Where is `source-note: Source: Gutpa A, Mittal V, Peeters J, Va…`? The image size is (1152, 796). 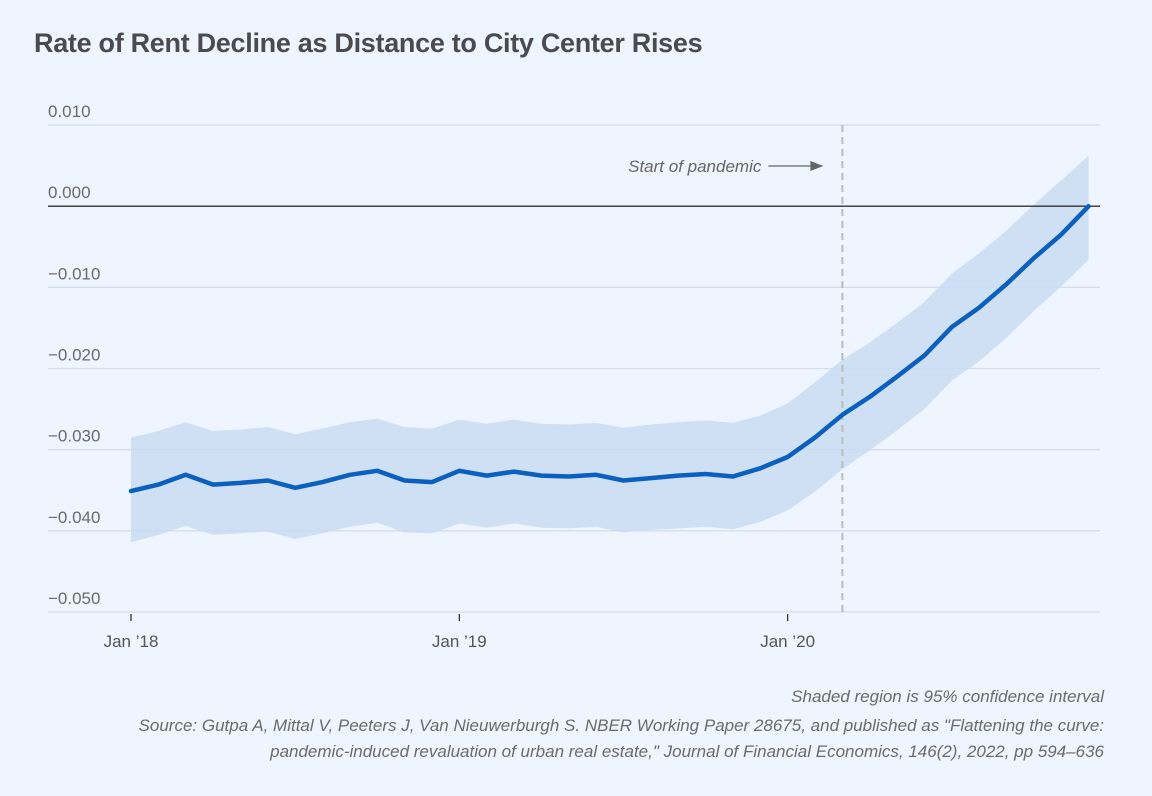
source-note: Source: Gutpa A, Mittal V, Peeters J, Va… is located at coordinates (569, 739).